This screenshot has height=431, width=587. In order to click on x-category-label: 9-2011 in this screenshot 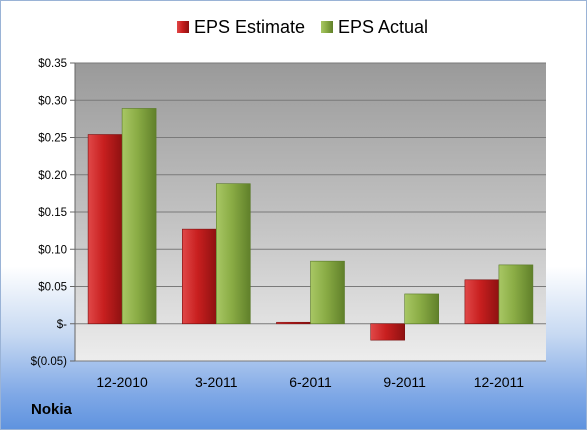, I will do `click(404, 382)`.